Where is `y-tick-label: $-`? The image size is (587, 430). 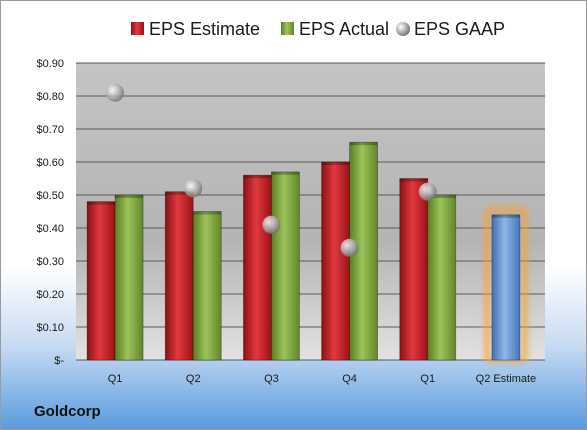 y-tick-label: $- is located at coordinates (59, 361).